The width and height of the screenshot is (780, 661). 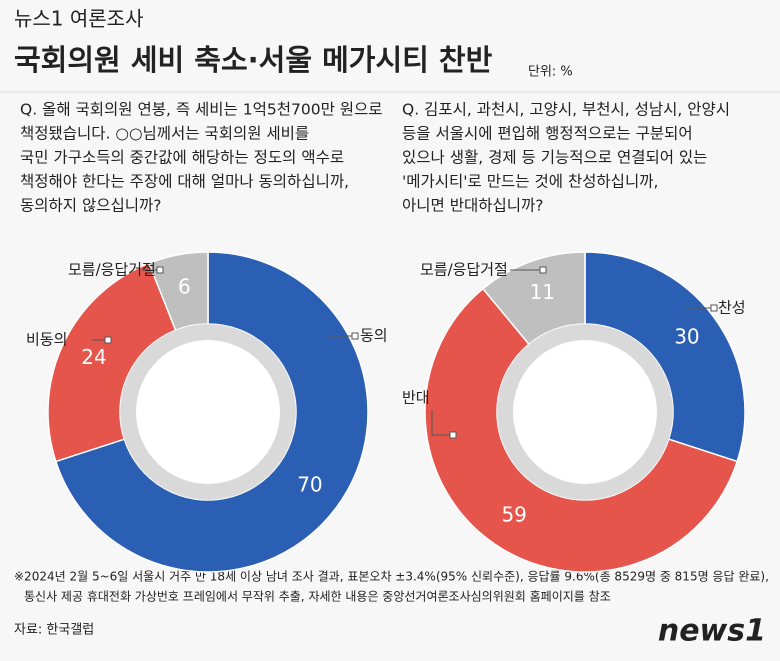 I want to click on unit: 단위: %, so click(x=550, y=72).